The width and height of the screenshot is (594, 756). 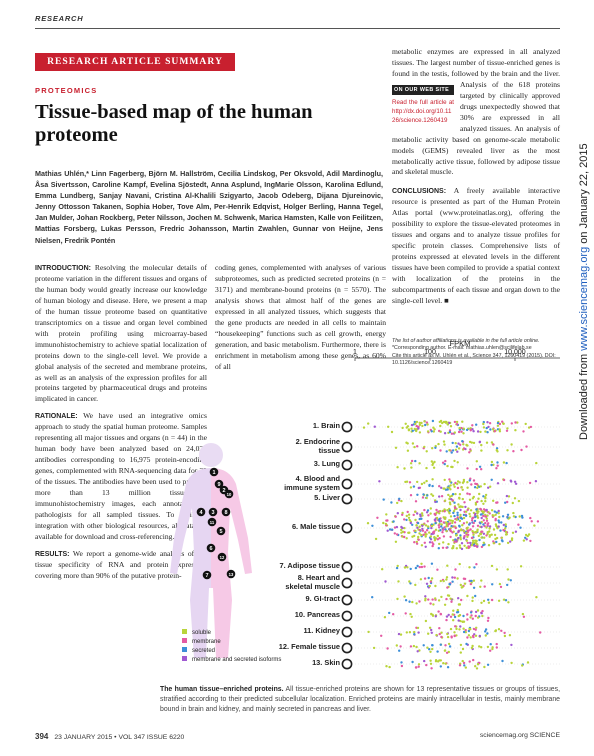 What do you see at coordinates (326, 663) in the screenshot?
I see `tissue-label-line: 13. Skin` at bounding box center [326, 663].